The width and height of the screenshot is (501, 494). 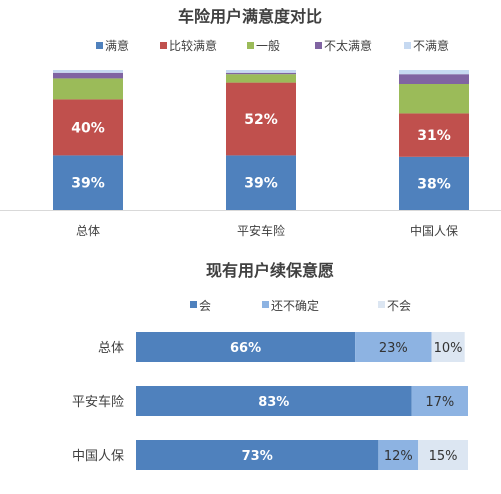 I want to click on chart2-data-label: 12%, so click(x=398, y=456).